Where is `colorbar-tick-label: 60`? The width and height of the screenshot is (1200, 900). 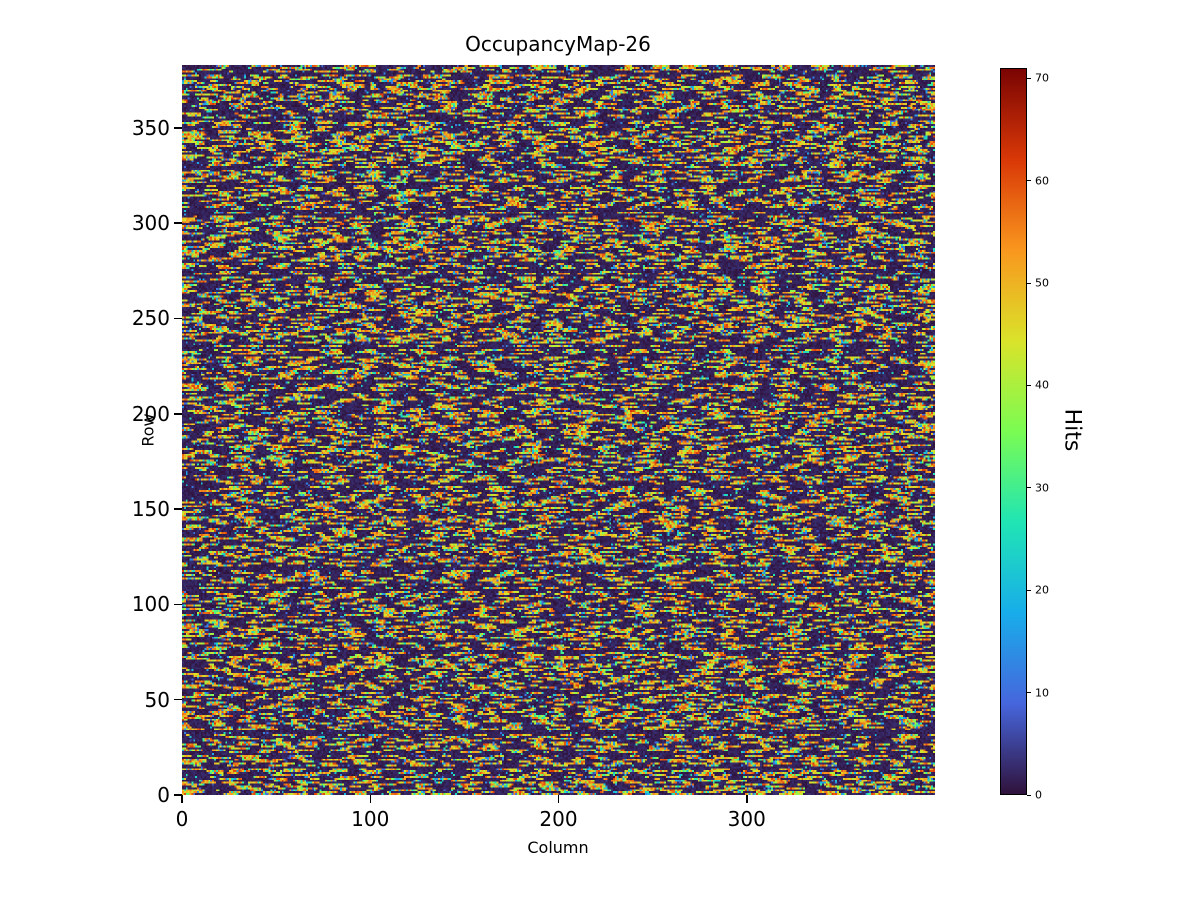
colorbar-tick-label: 60 is located at coordinates (1042, 181).